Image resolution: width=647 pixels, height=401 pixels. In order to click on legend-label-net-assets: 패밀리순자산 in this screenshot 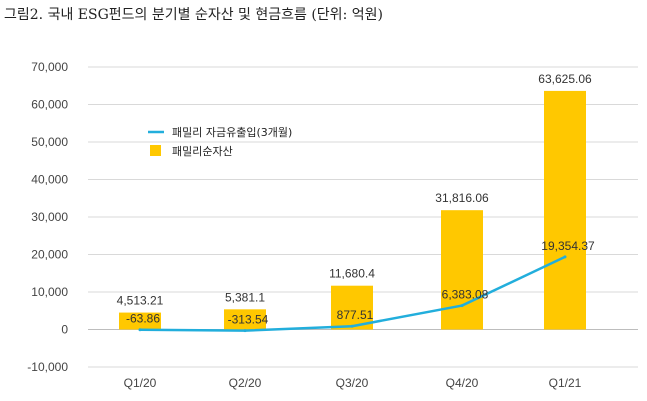, I will do `click(202, 151)`.